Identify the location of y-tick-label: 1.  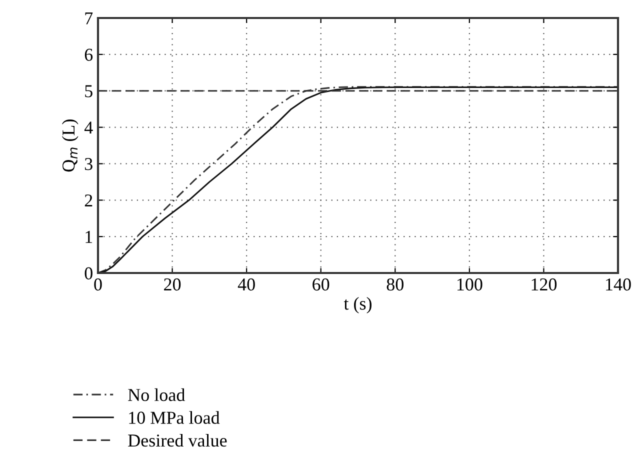
(89, 236).